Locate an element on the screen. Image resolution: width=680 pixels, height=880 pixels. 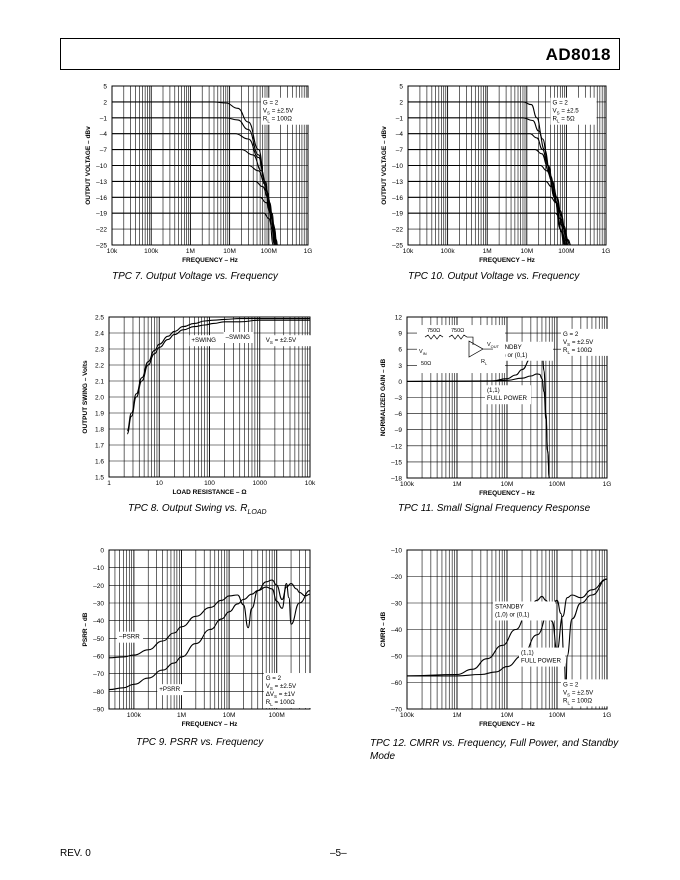
x-tick-label: 1000 is located at coordinates (260, 483).